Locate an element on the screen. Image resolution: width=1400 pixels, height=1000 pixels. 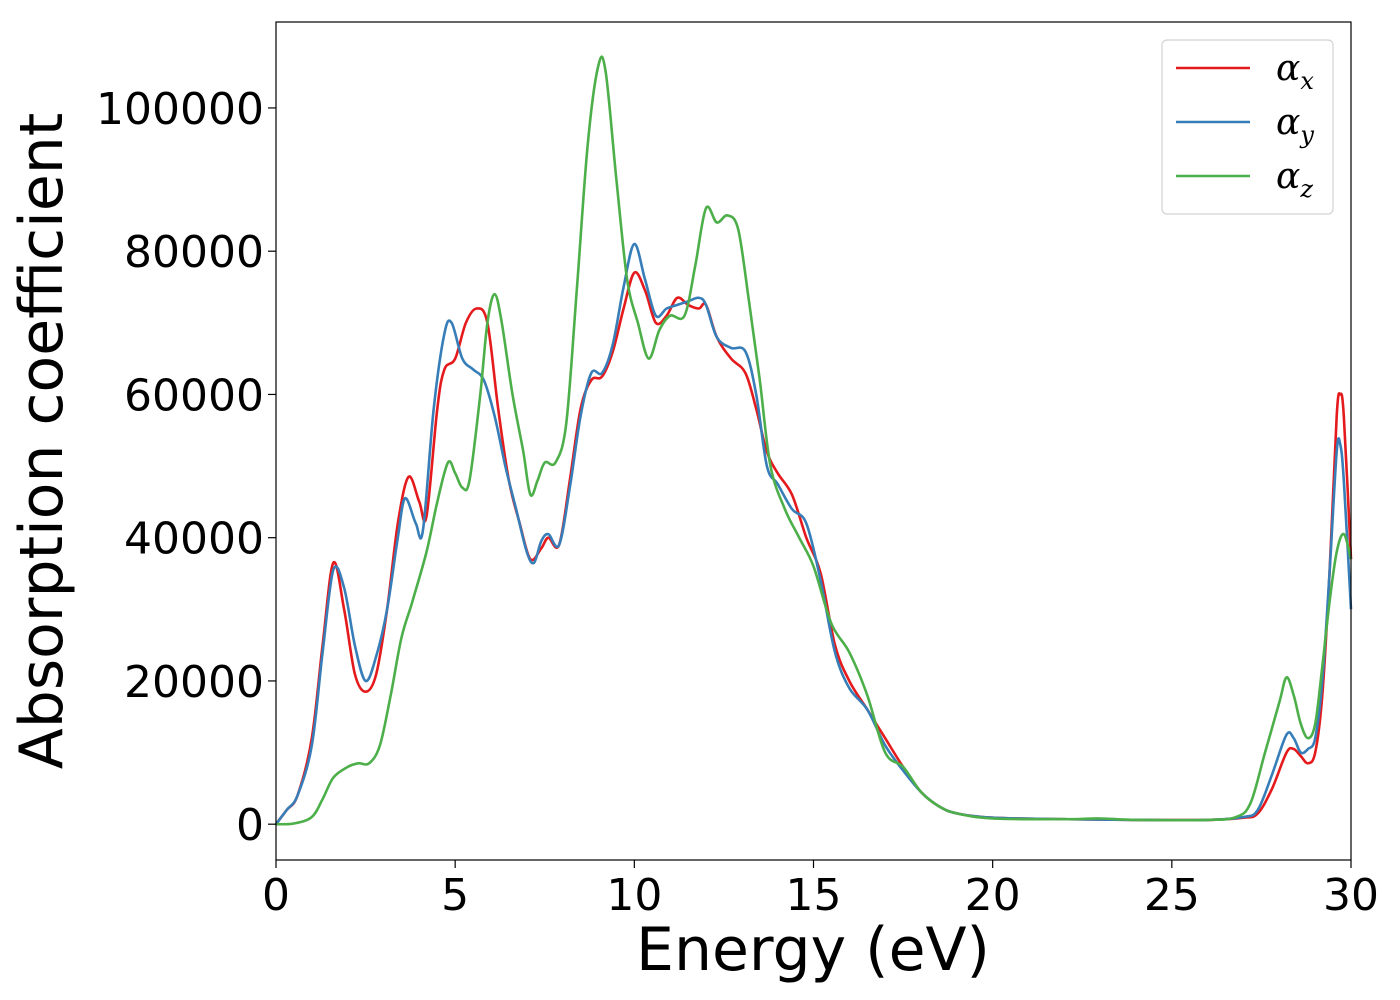
y-axis-label: Absorption coefficient is located at coordinates (42, 441).